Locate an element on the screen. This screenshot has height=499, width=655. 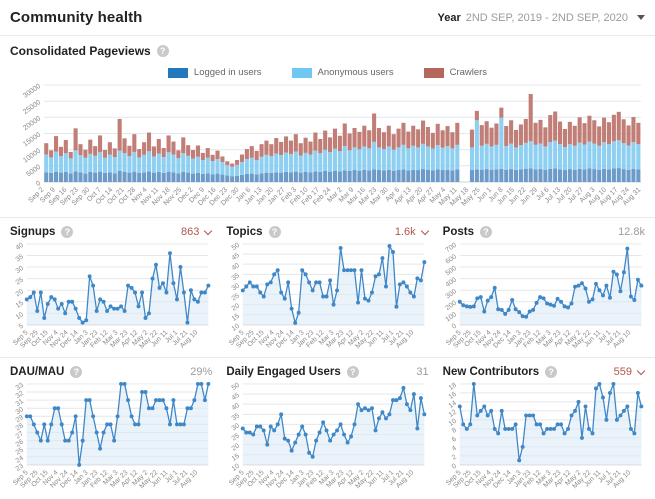
svg-text: 15000 is located at coordinates (32, 139).